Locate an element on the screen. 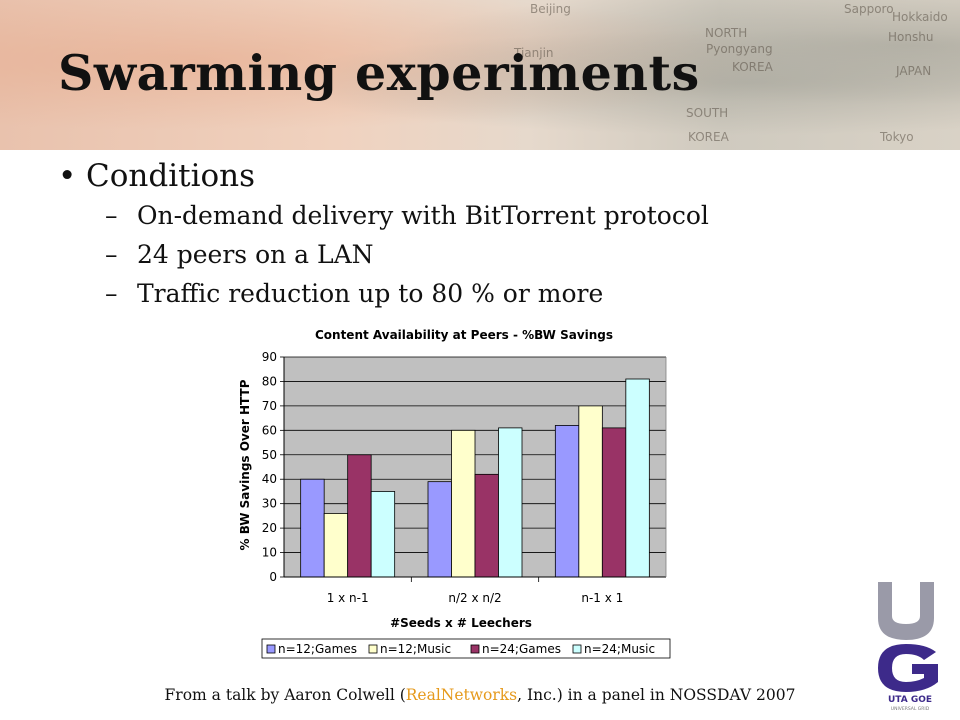  y-tick-label: 10 is located at coordinates (269, 553).